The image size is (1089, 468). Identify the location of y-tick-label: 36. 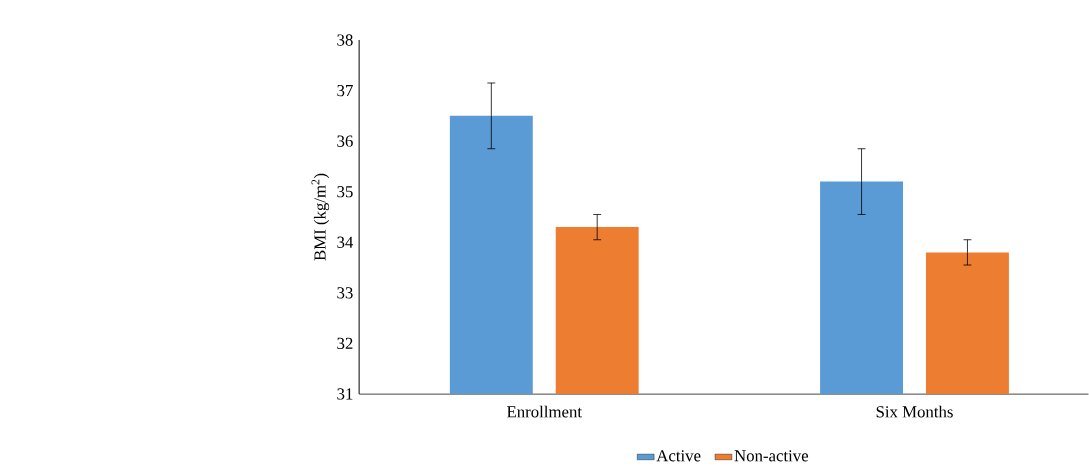
(345, 141).